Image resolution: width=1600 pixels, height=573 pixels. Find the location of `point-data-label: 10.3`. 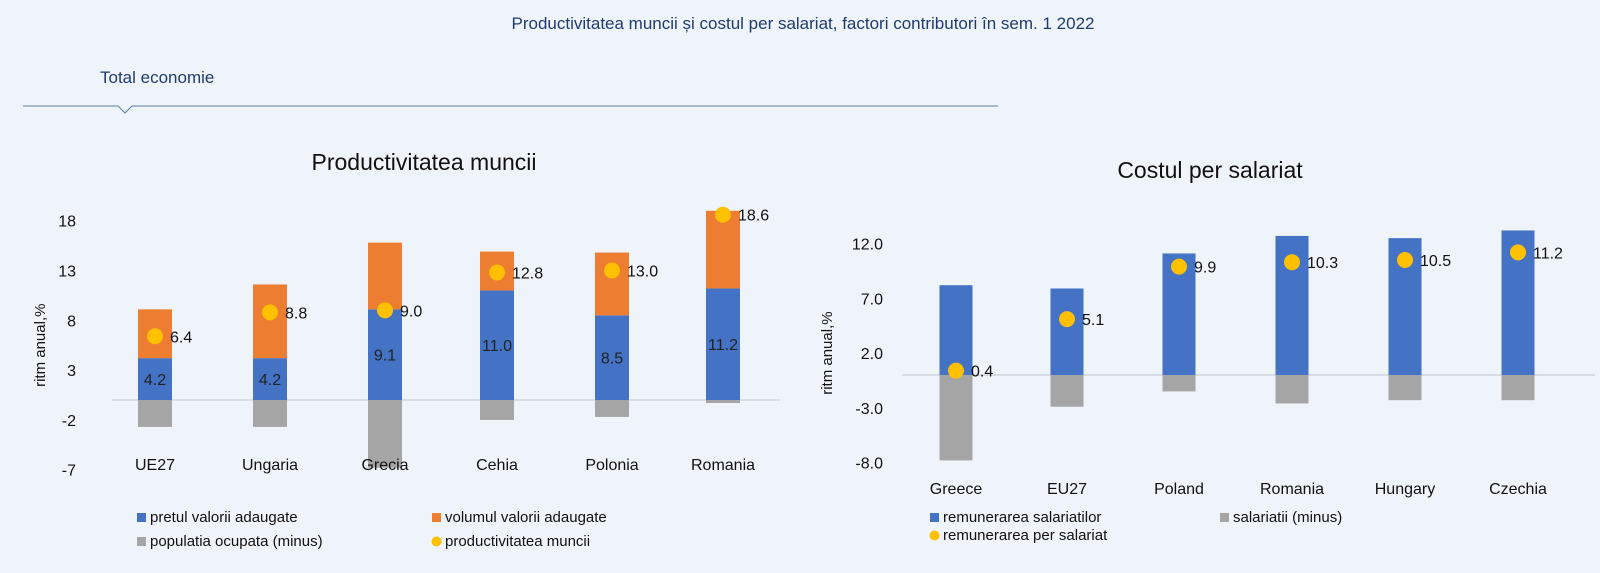

point-data-label: 10.3 is located at coordinates (1322, 263).